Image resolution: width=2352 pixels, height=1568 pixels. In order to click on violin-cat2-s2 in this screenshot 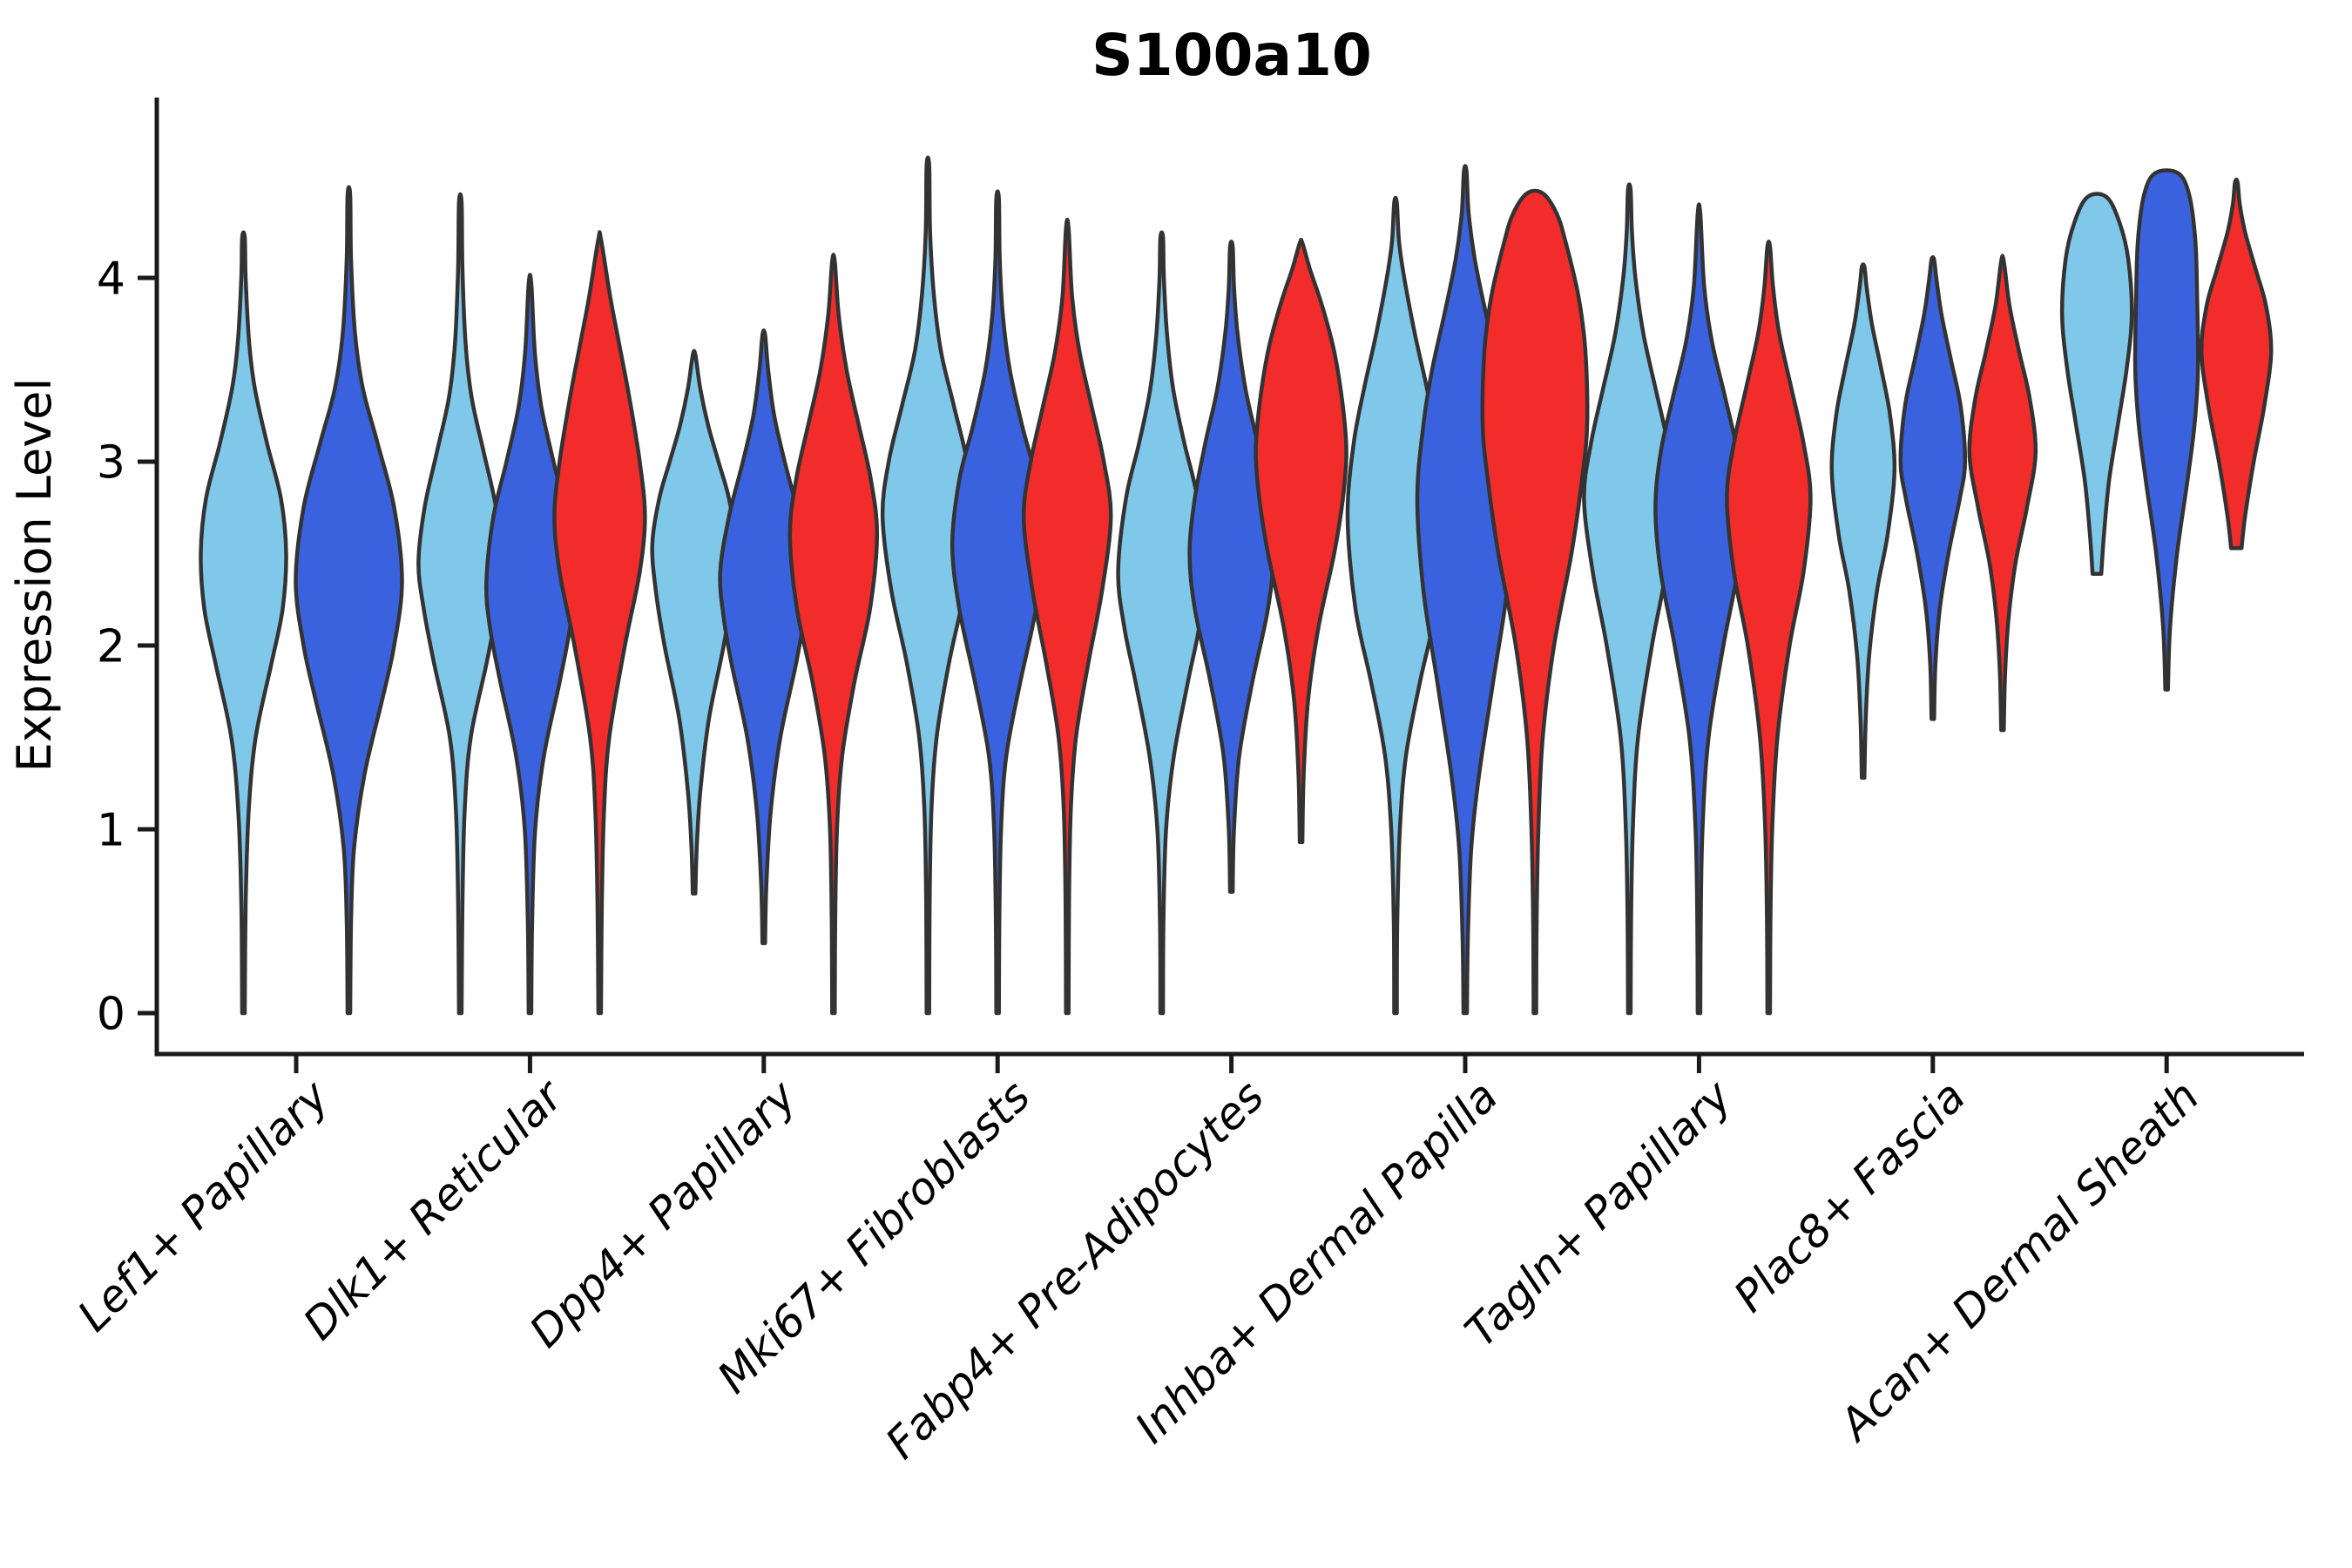, I will do `click(834, 634)`.